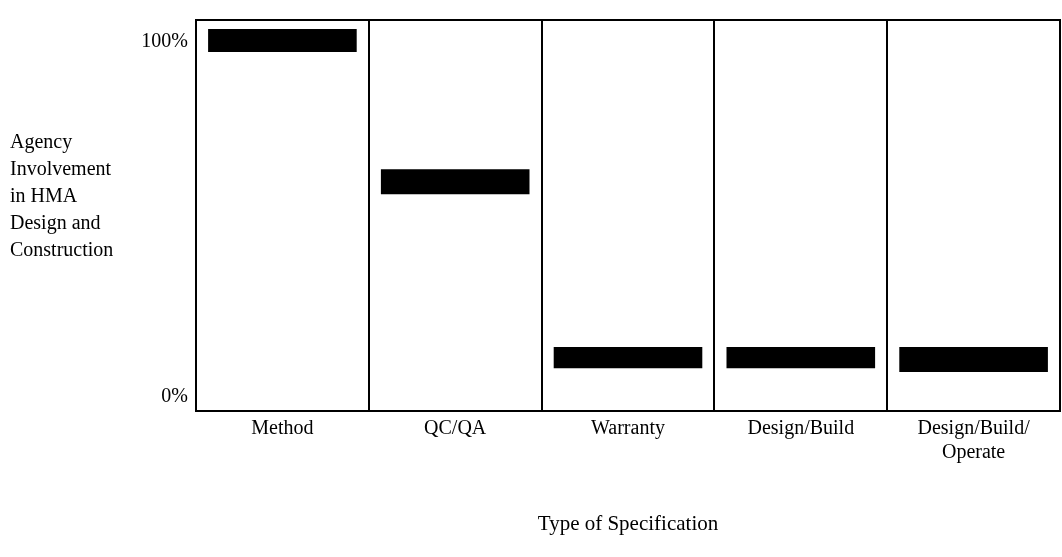  I want to click on x-tick-label: Design/Build/ Operate, so click(974, 440).